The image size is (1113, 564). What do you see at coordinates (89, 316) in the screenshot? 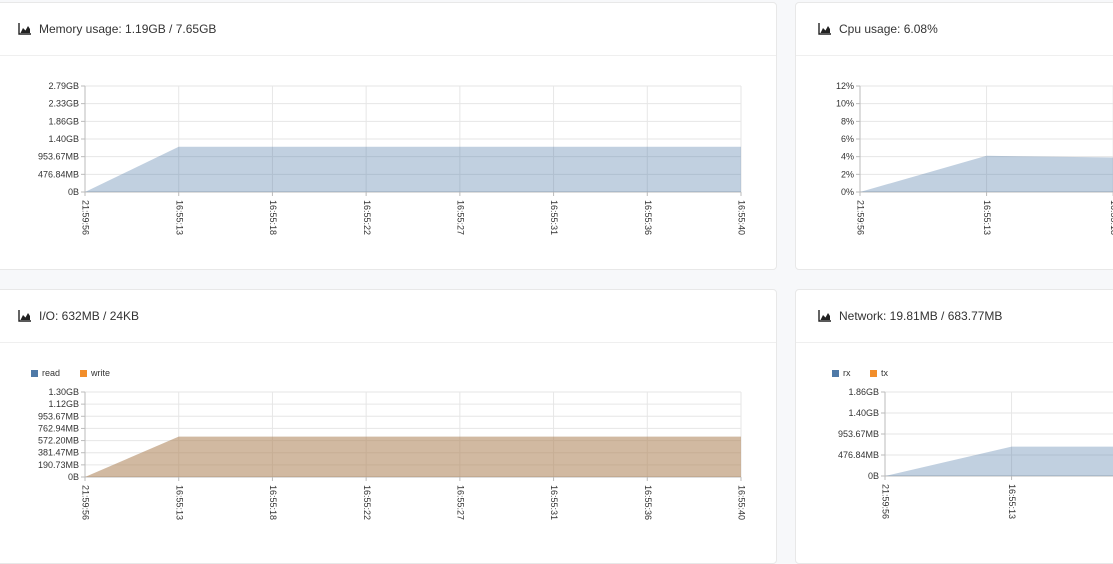
I see `io-card-title: I/O: 632MB / 24KB` at bounding box center [89, 316].